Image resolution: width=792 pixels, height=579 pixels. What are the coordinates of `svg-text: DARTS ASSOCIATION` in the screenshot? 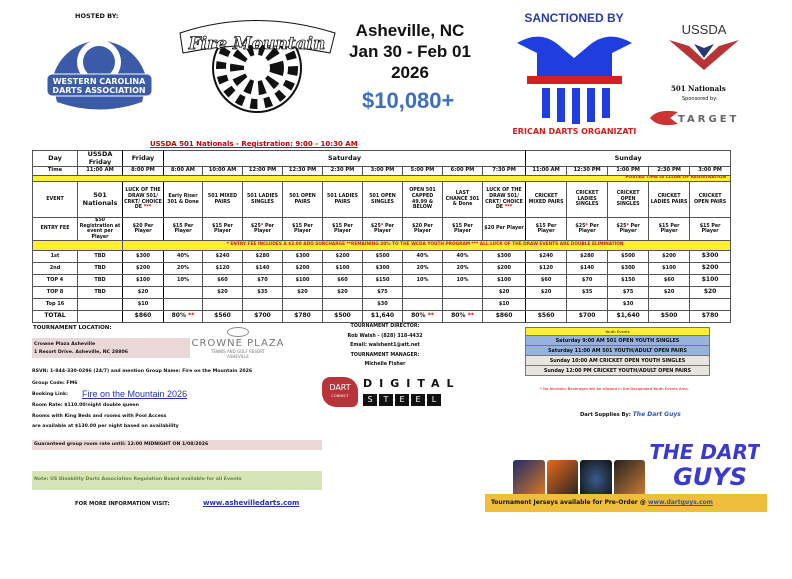 It's located at (98, 90).